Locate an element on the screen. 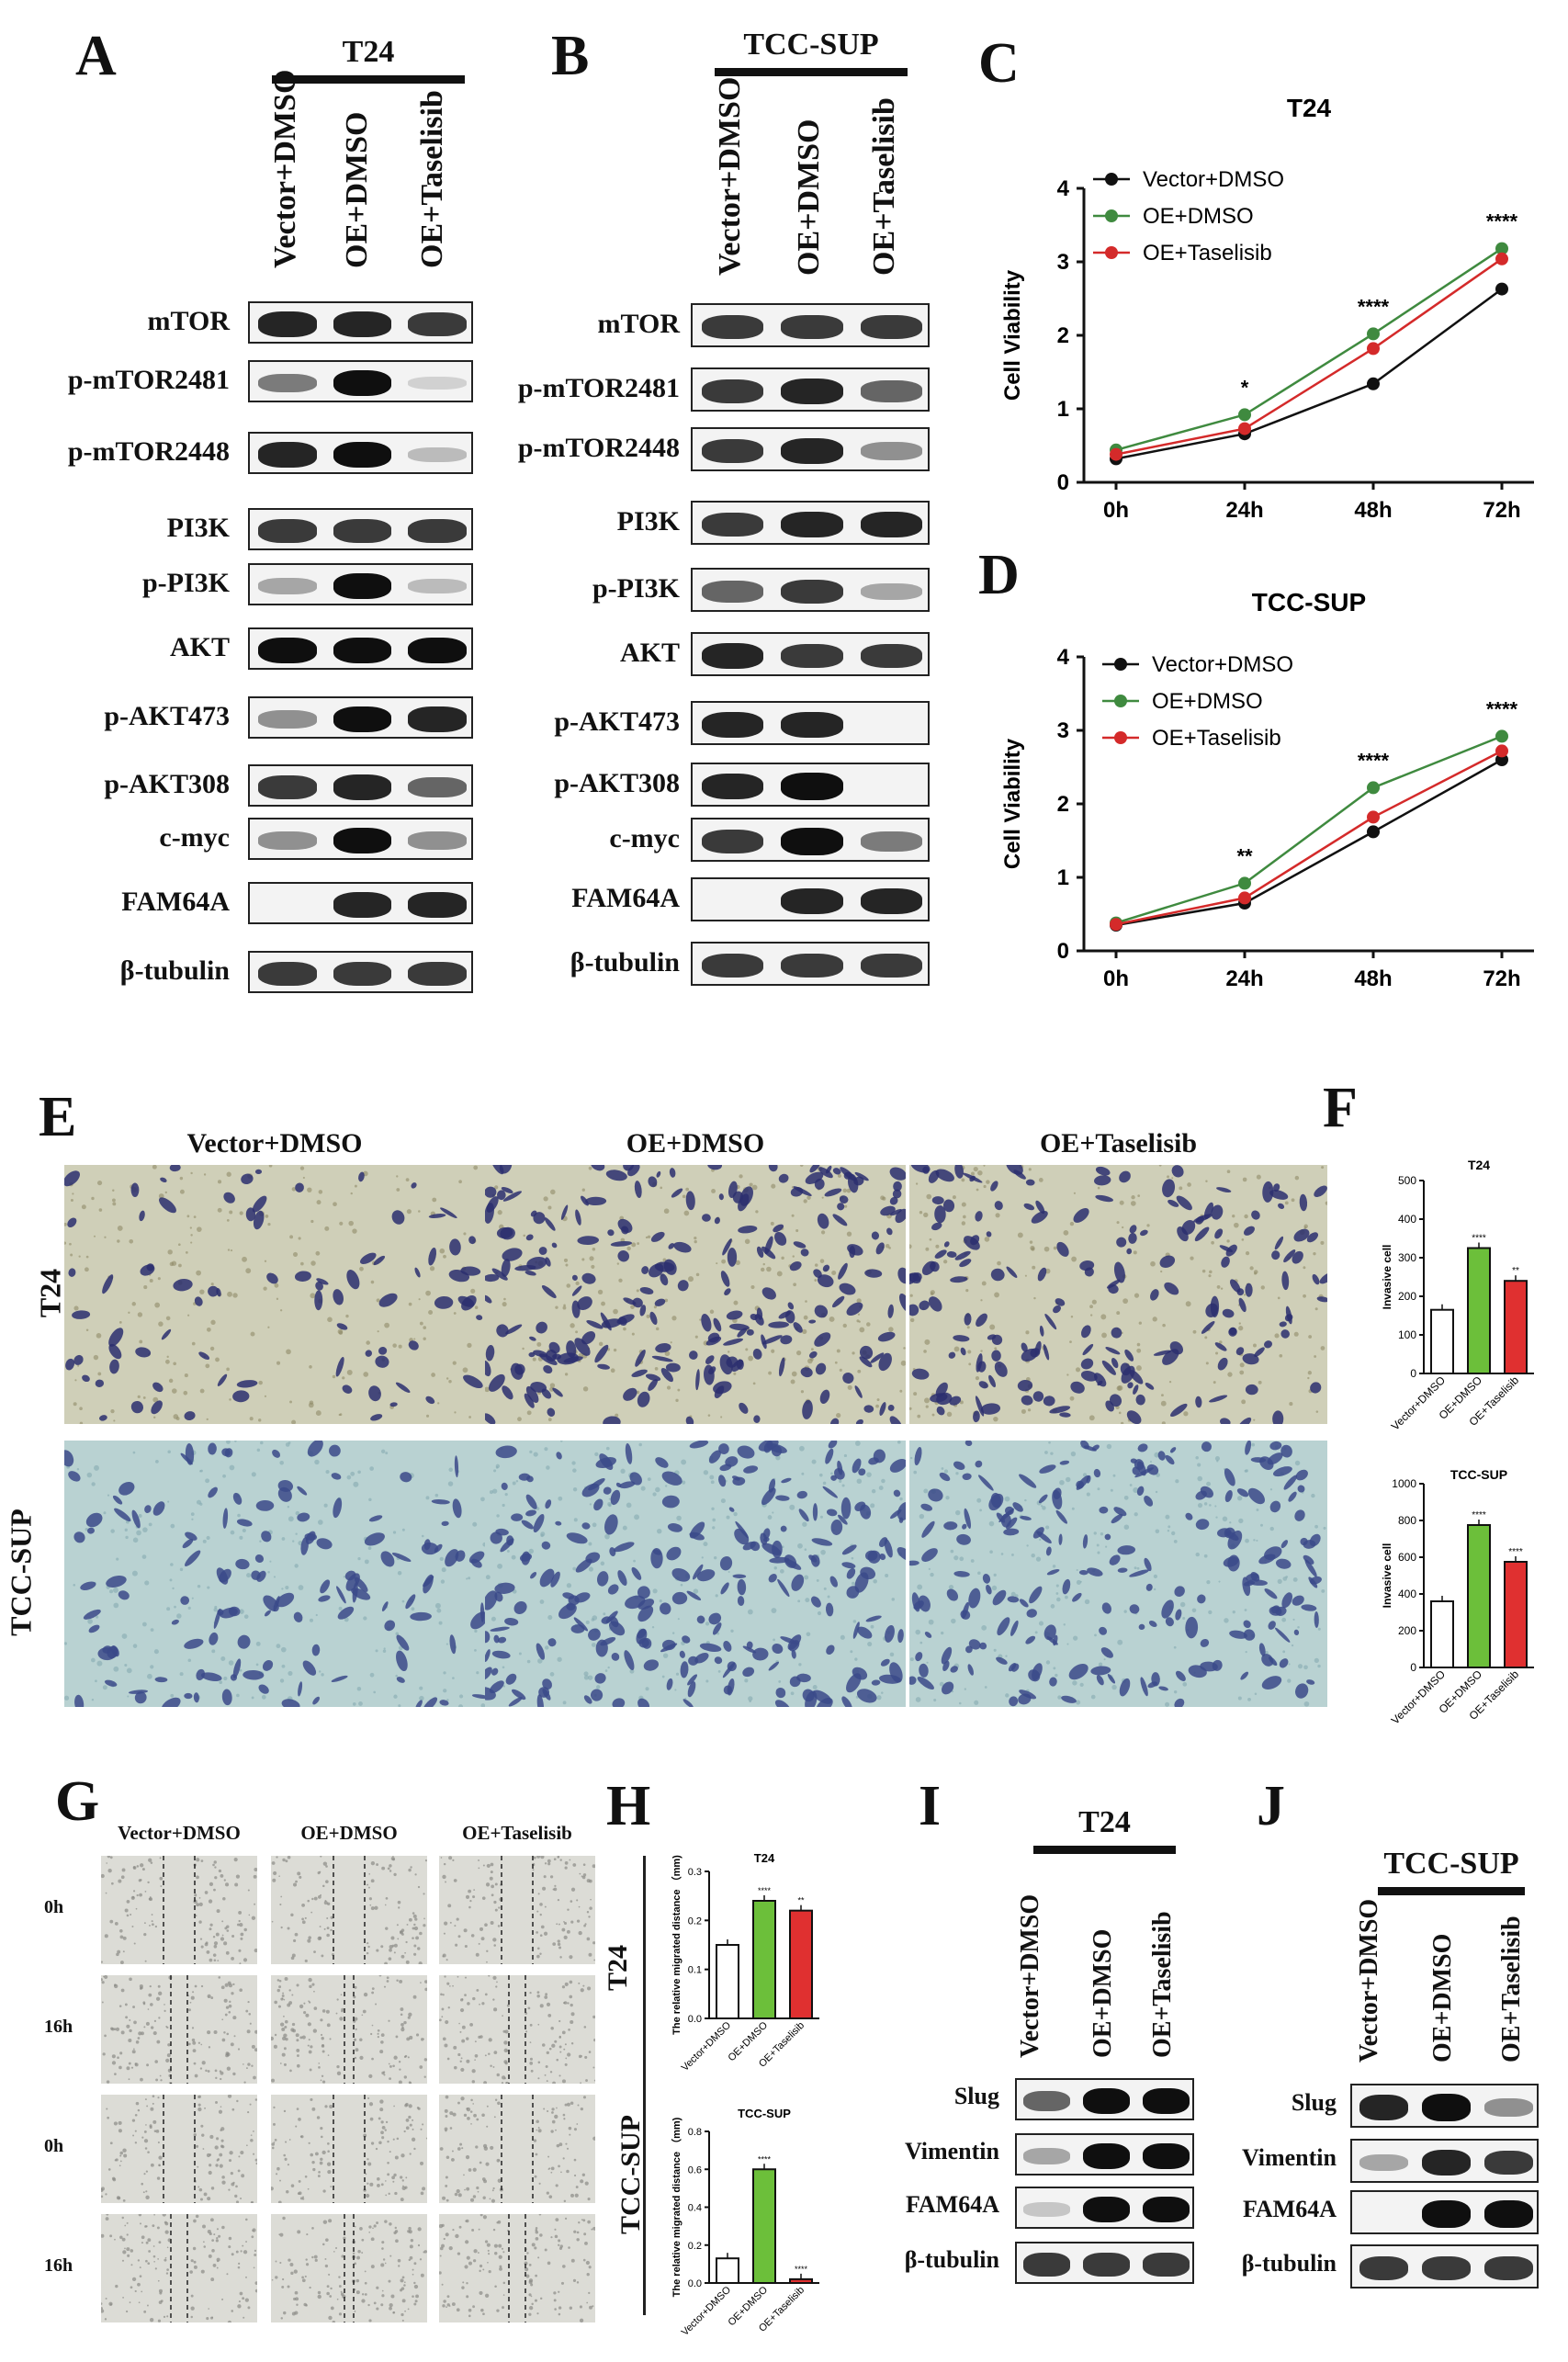 Image resolution: width=1568 pixels, height=2362 pixels. cell-line-header: TCC-SUP is located at coordinates (1451, 1864).